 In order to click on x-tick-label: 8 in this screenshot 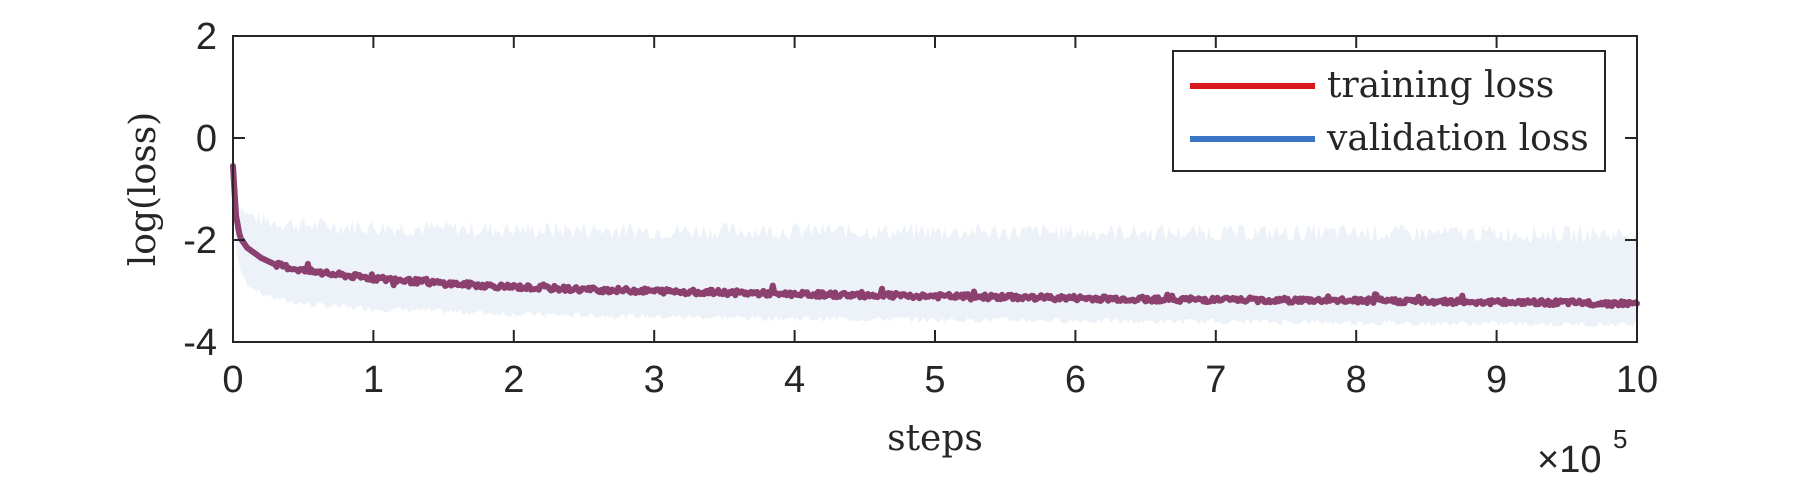, I will do `click(1356, 380)`.